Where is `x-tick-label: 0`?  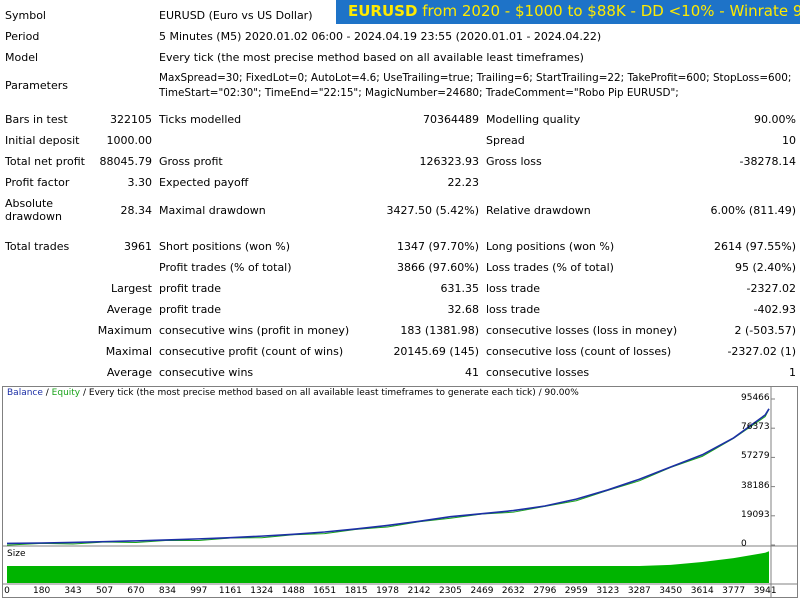 x-tick-label: 0 is located at coordinates (7, 591).